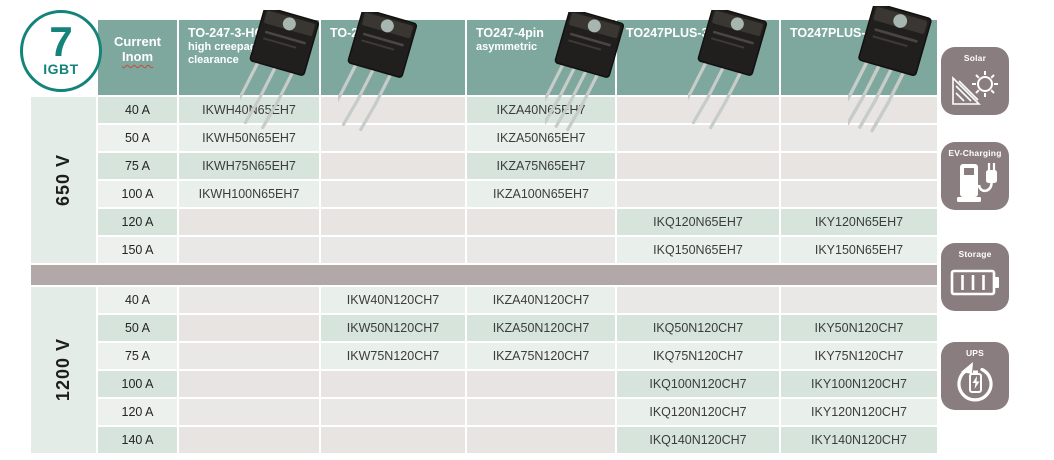 This screenshot has width=1054, height=460. Describe the element at coordinates (975, 58) in the screenshot. I see `application-label: Solar` at that location.